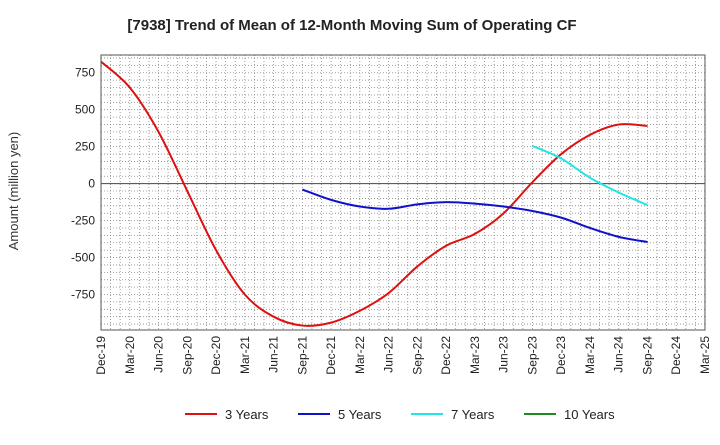 The image size is (720, 445). What do you see at coordinates (590, 175) in the screenshot?
I see `series-line-7-years` at bounding box center [590, 175].